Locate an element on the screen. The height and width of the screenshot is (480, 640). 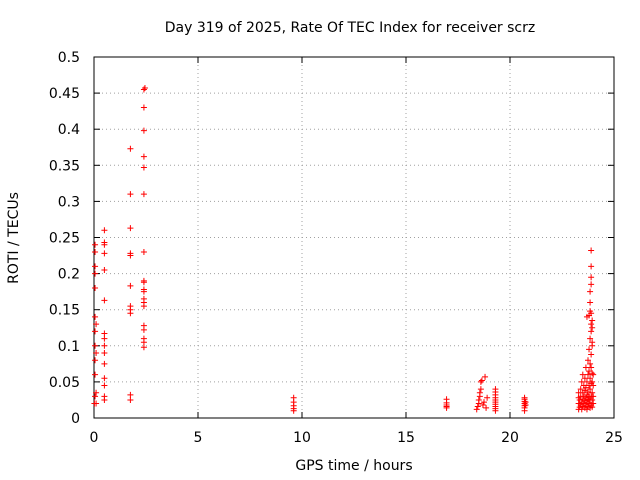
x-tick-label: 10 is located at coordinates (302, 438).